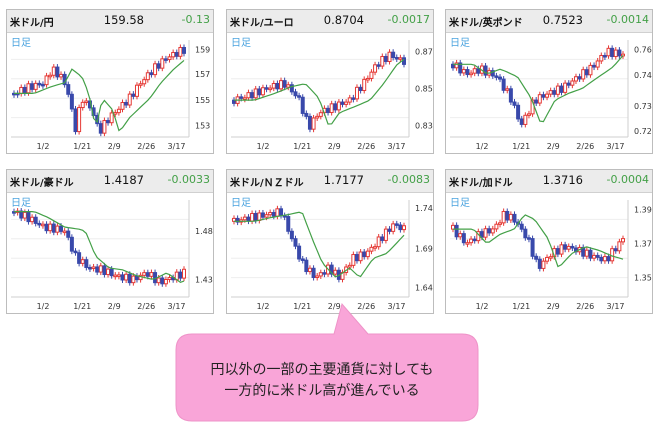  Describe the element at coordinates (188, 179) in the screenshot. I see `pair-change: -0.0033` at that location.